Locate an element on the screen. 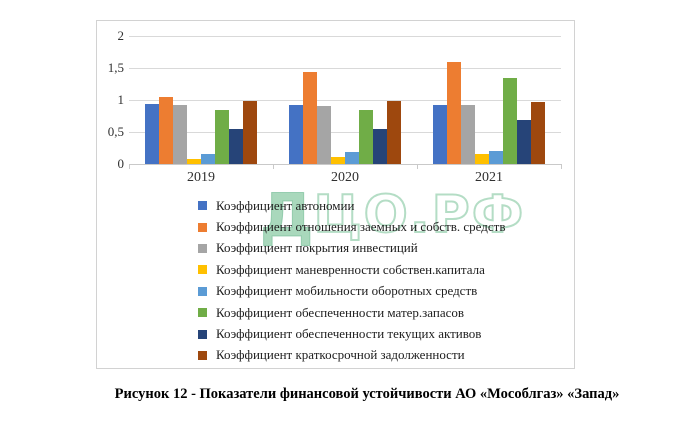 The width and height of the screenshot is (676, 425). y-tick-label: 1 is located at coordinates (121, 100).